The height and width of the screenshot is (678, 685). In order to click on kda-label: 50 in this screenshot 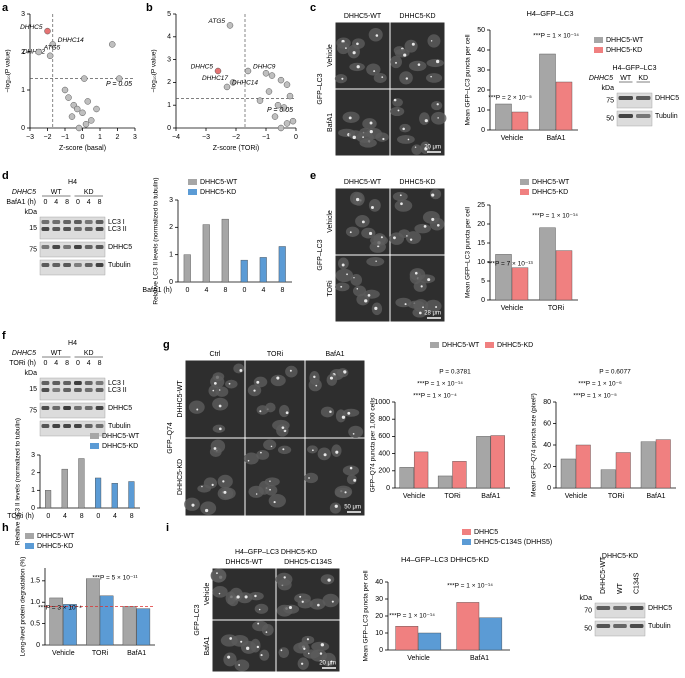, I will do `click(588, 628)`.